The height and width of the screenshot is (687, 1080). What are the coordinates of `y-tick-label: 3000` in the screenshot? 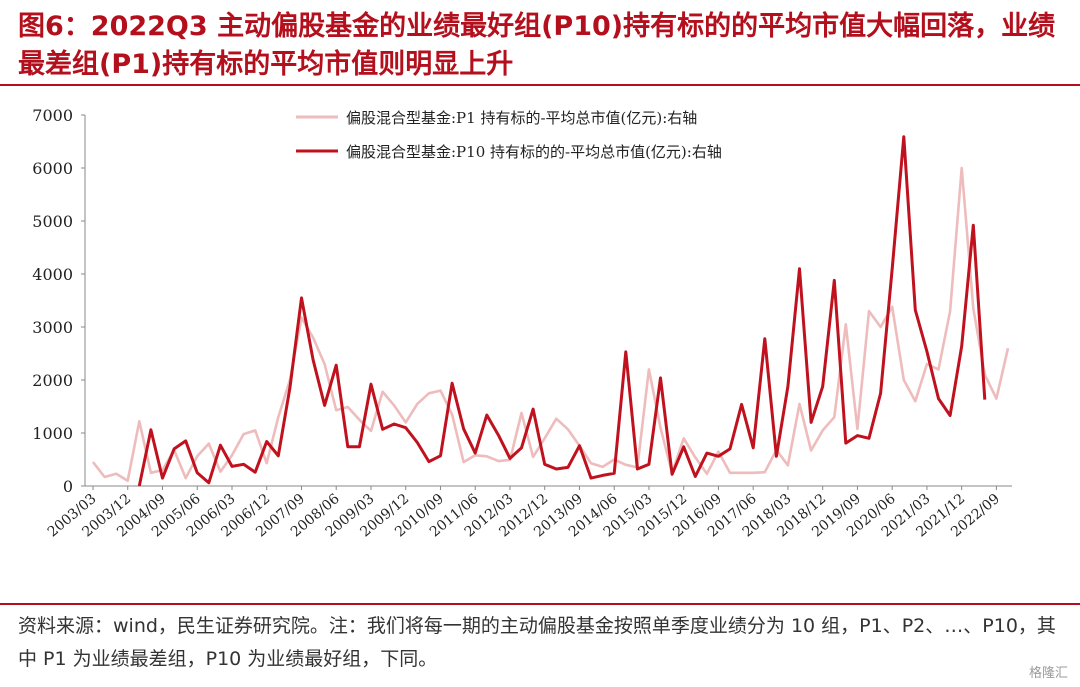 It's located at (52, 327).